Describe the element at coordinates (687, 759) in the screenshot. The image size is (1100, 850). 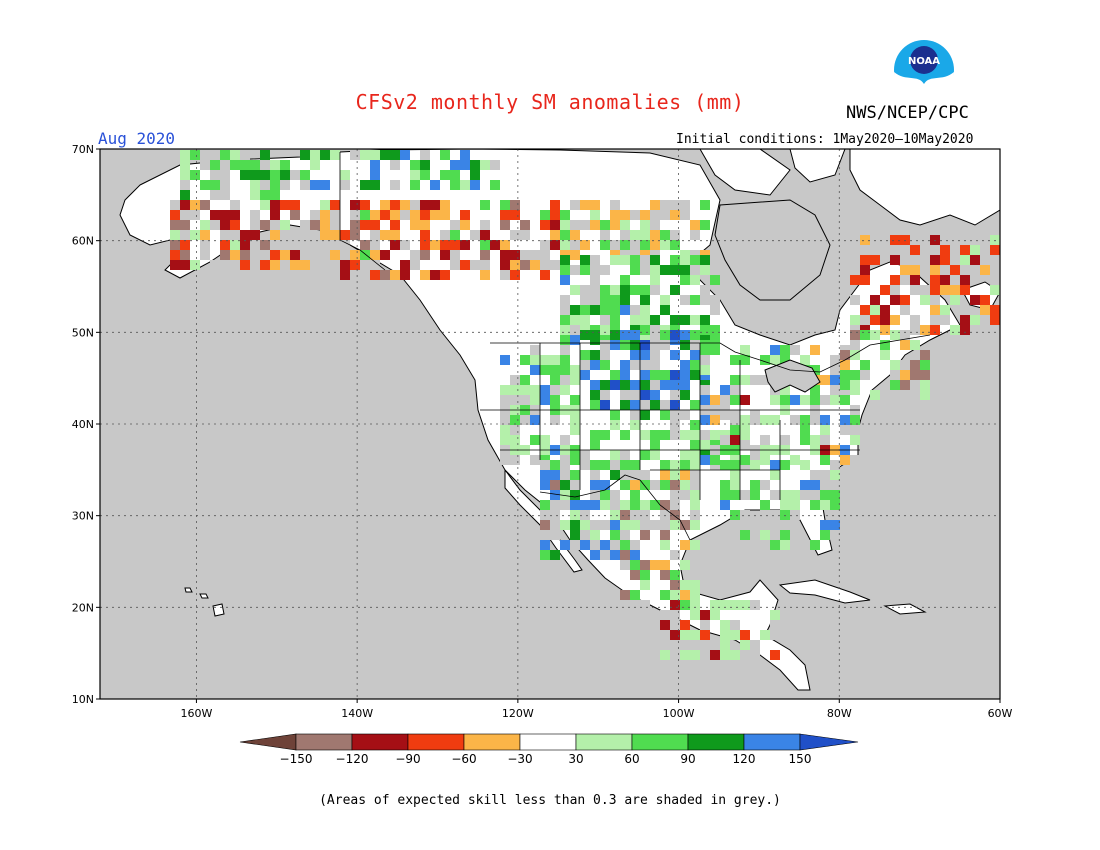
I see `colorbar-tick-label: 90` at that location.